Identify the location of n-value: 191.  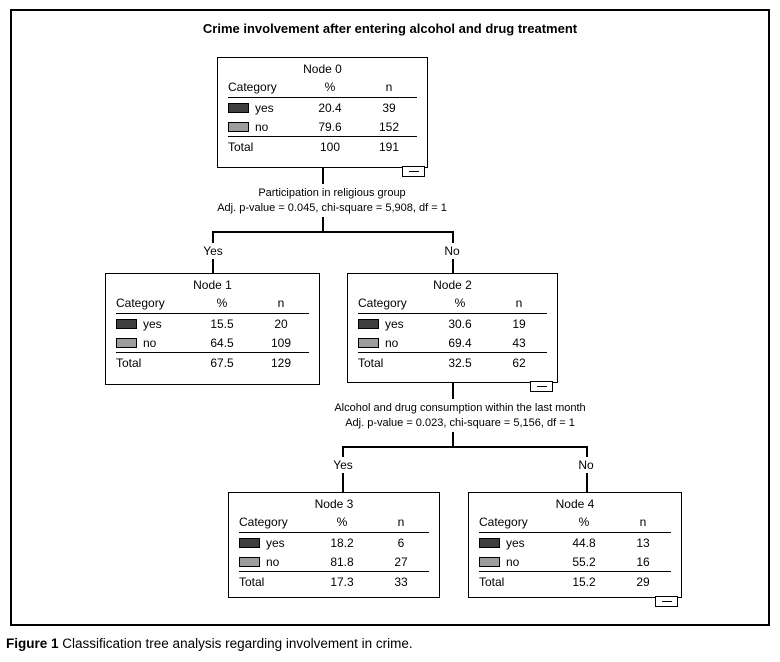
(389, 147).